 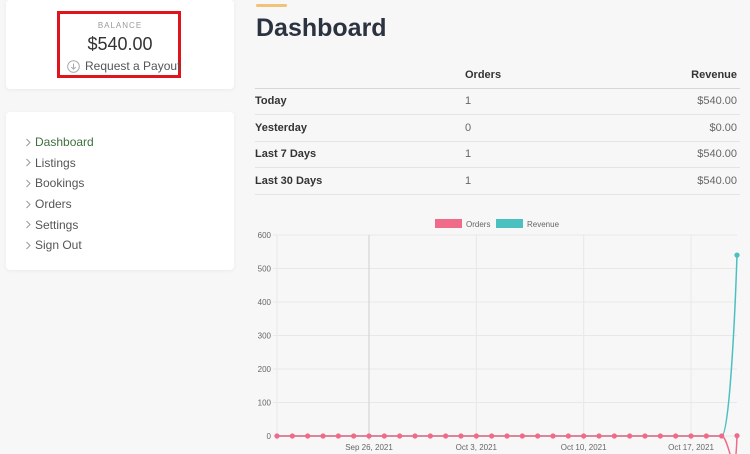 I want to click on y-tick-label: 200, so click(x=265, y=369).